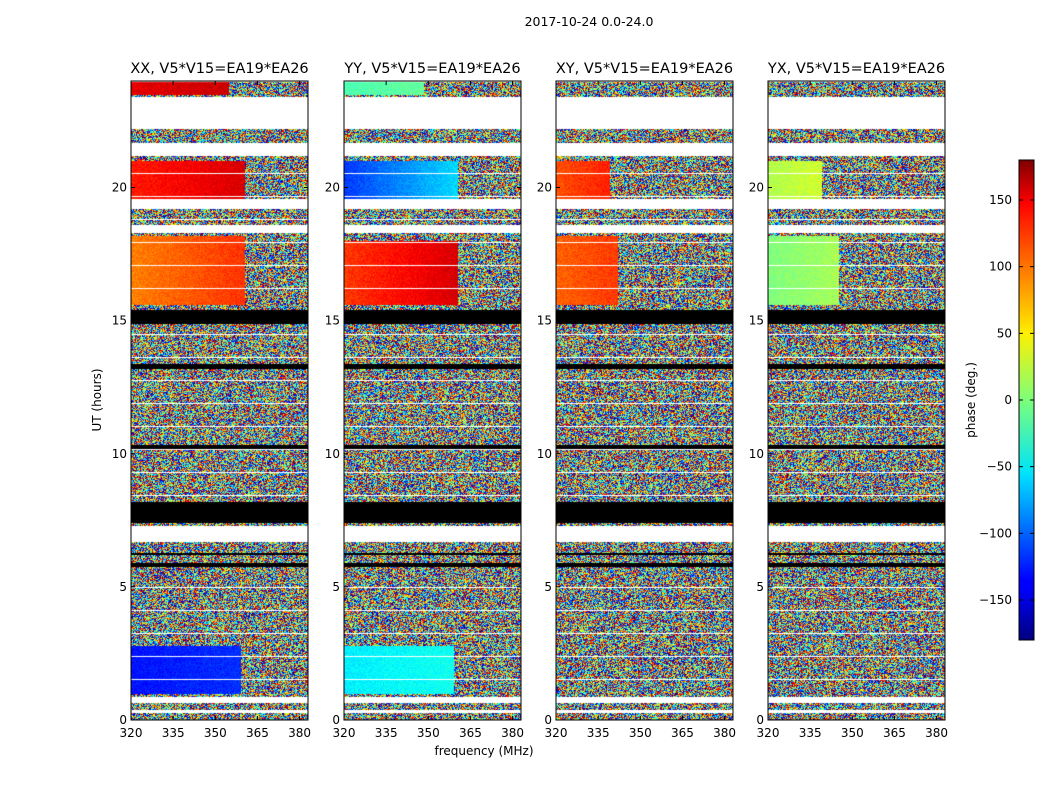  I want to click on colorbar-tick-label: −50, so click(999, 467).